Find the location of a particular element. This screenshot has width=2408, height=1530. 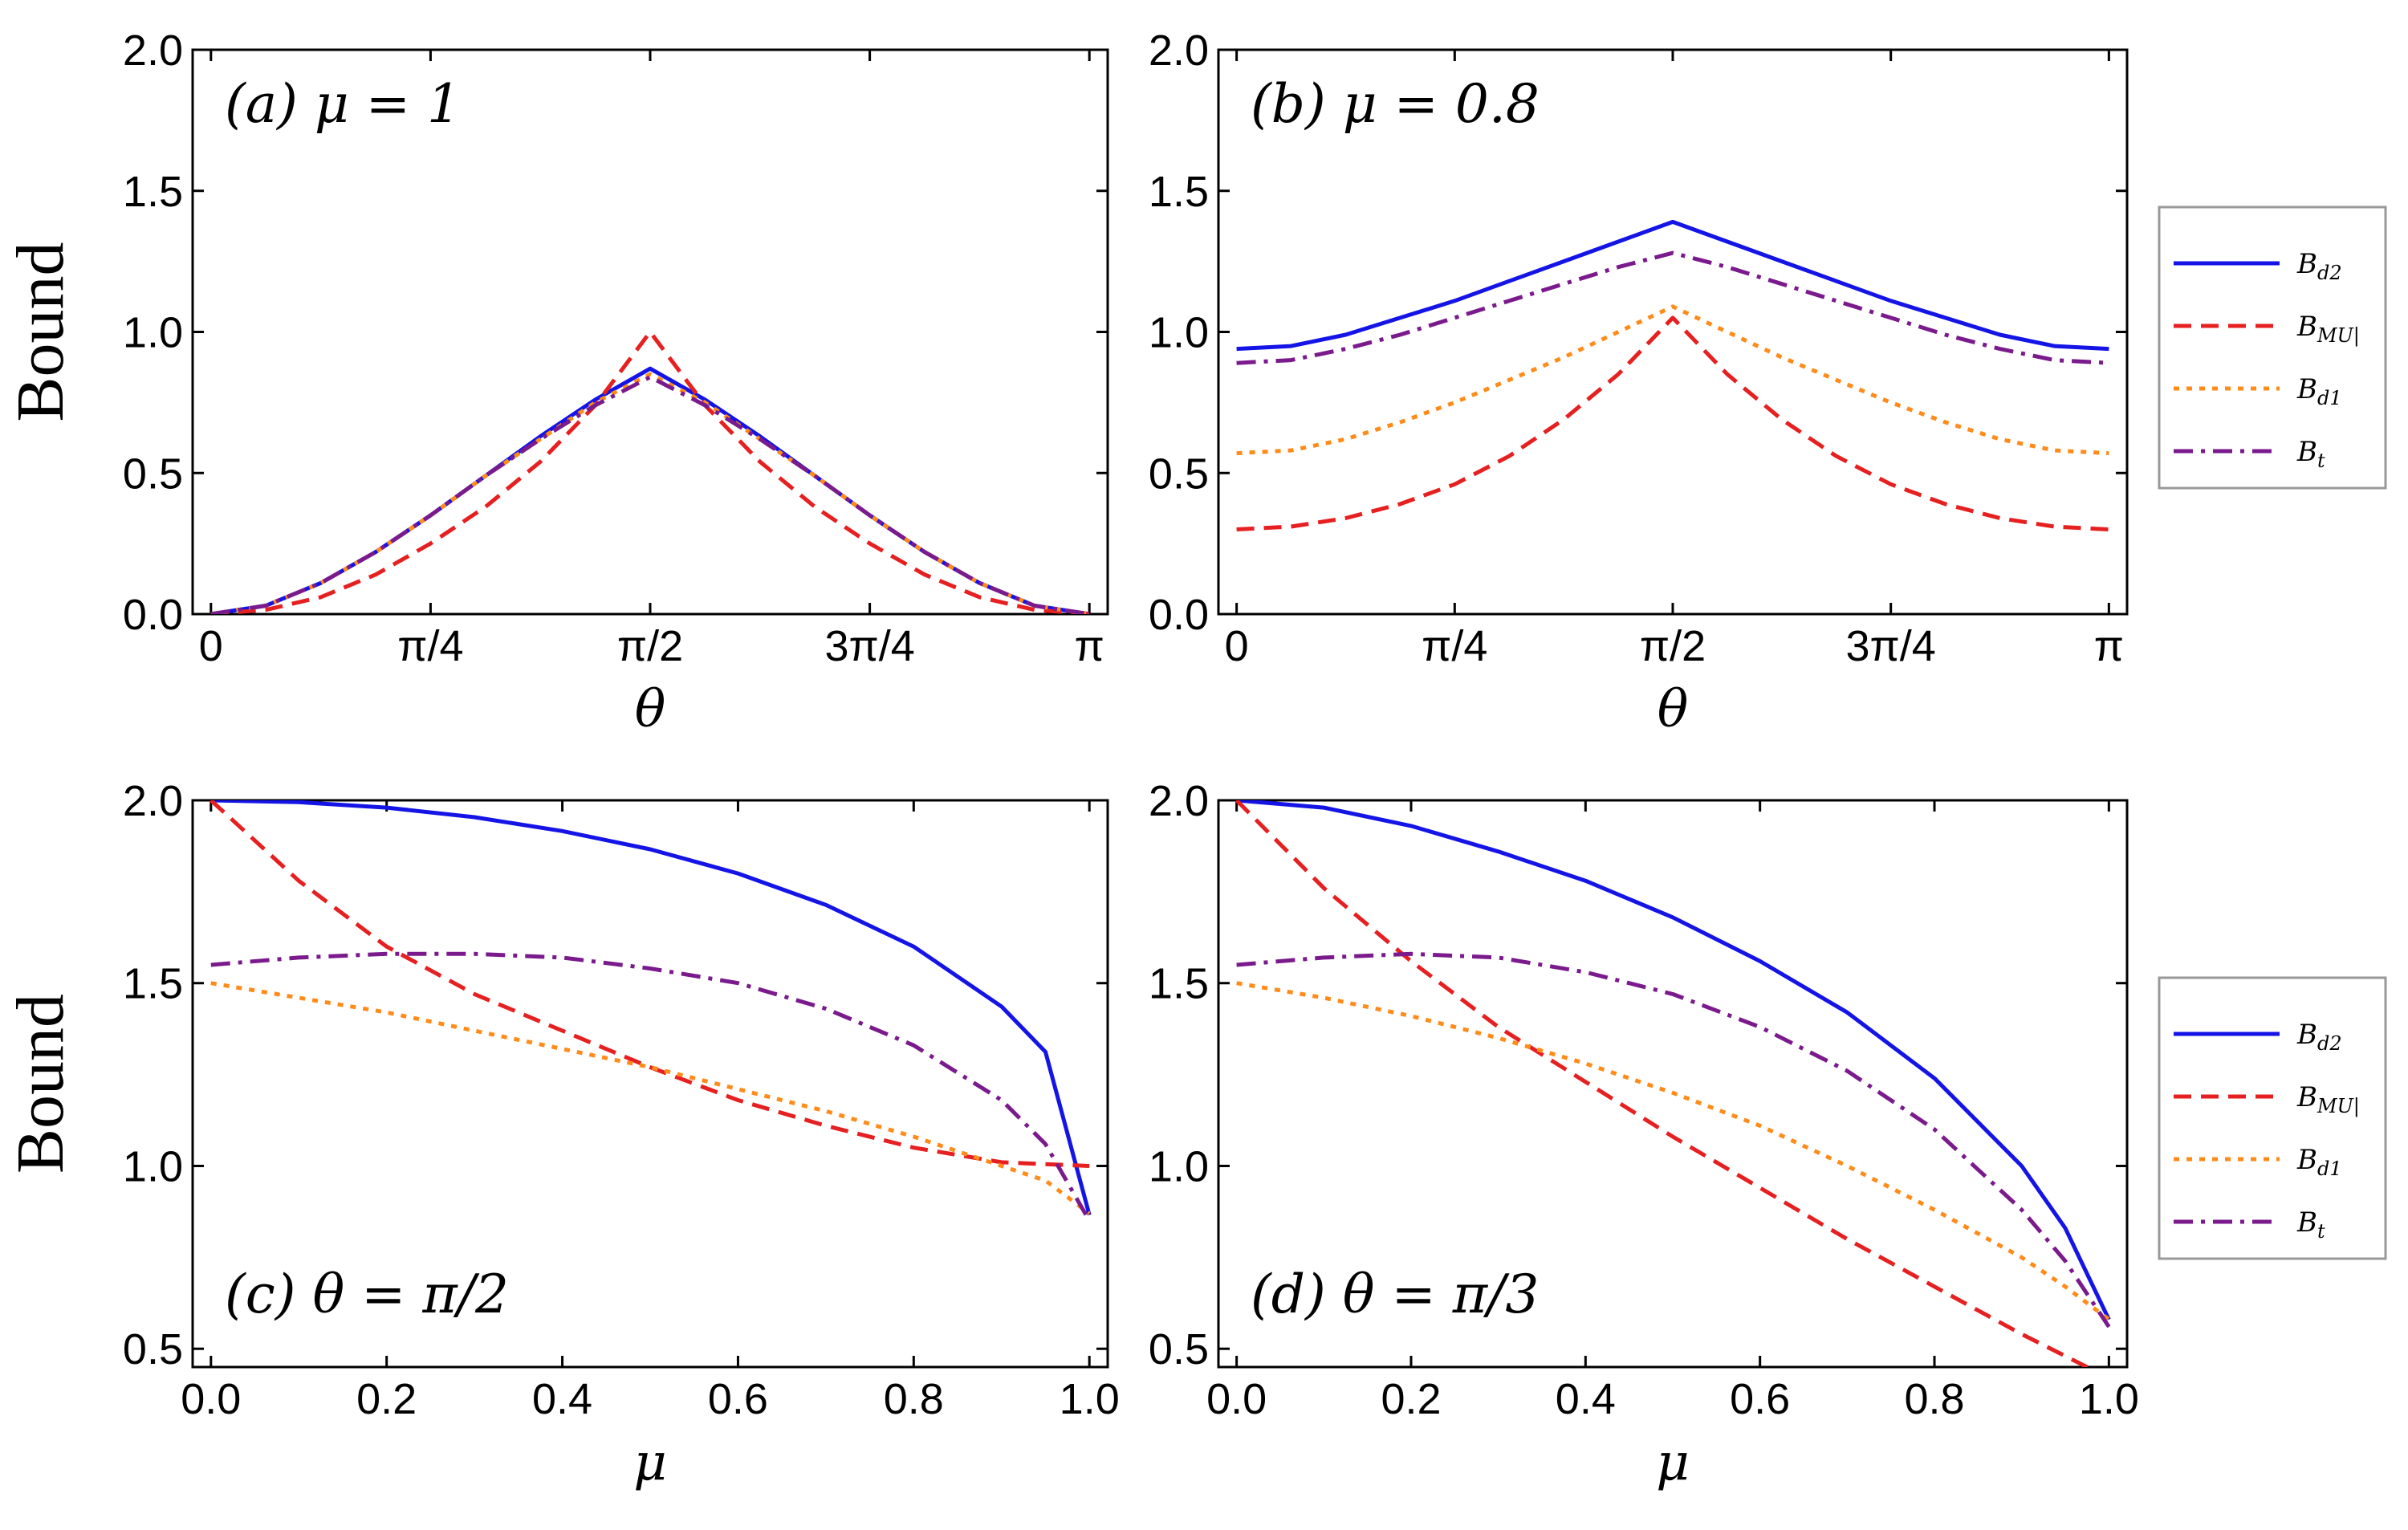

panel-label: (d) θ = π/3 is located at coordinates (1395, 1294).